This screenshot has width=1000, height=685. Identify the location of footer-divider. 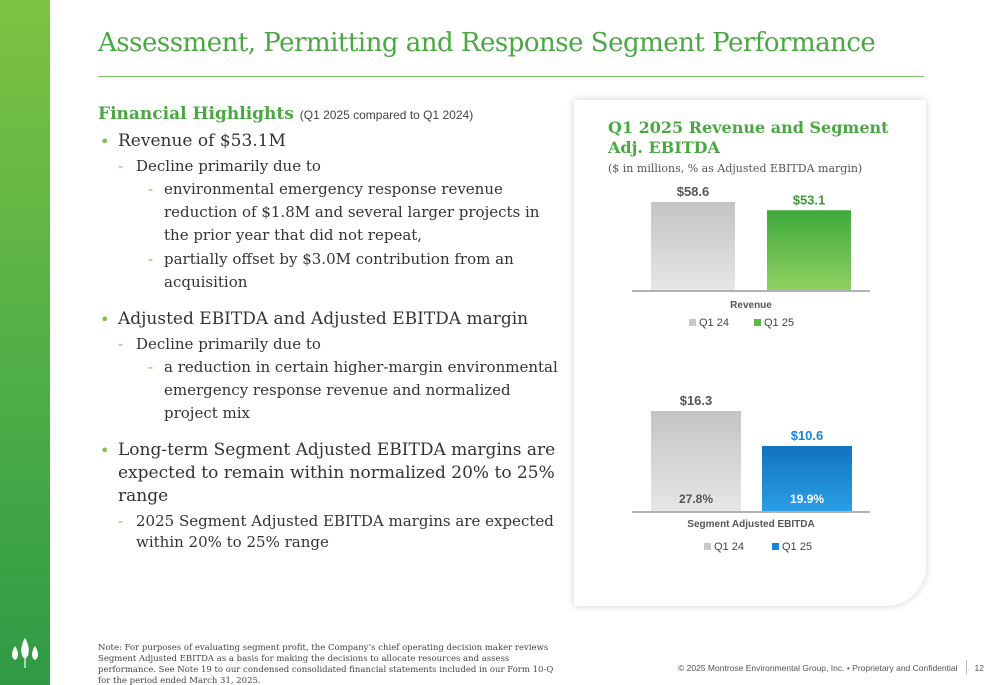
(966, 667).